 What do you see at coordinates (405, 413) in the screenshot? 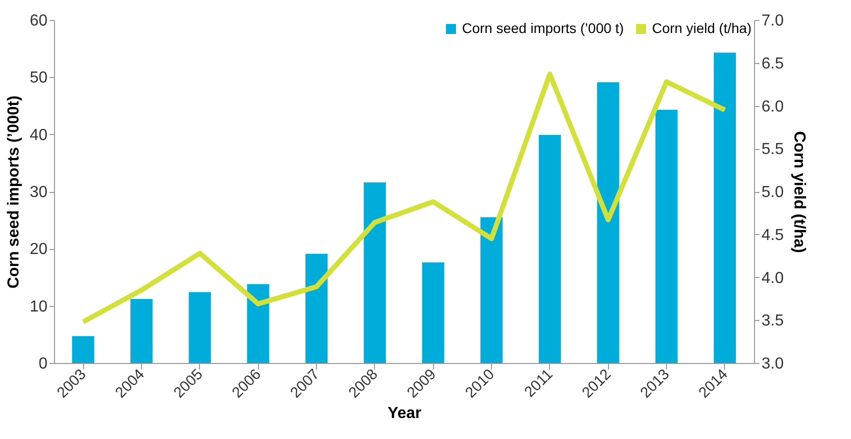
I see `x-axis-title: Year` at bounding box center [405, 413].